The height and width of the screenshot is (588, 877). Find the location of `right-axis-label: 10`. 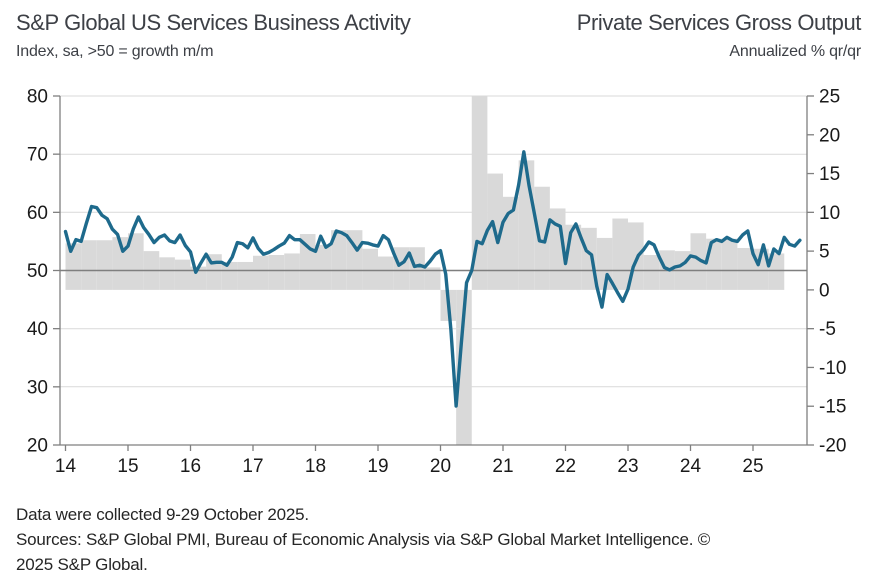

right-axis-label: 10 is located at coordinates (829, 213).